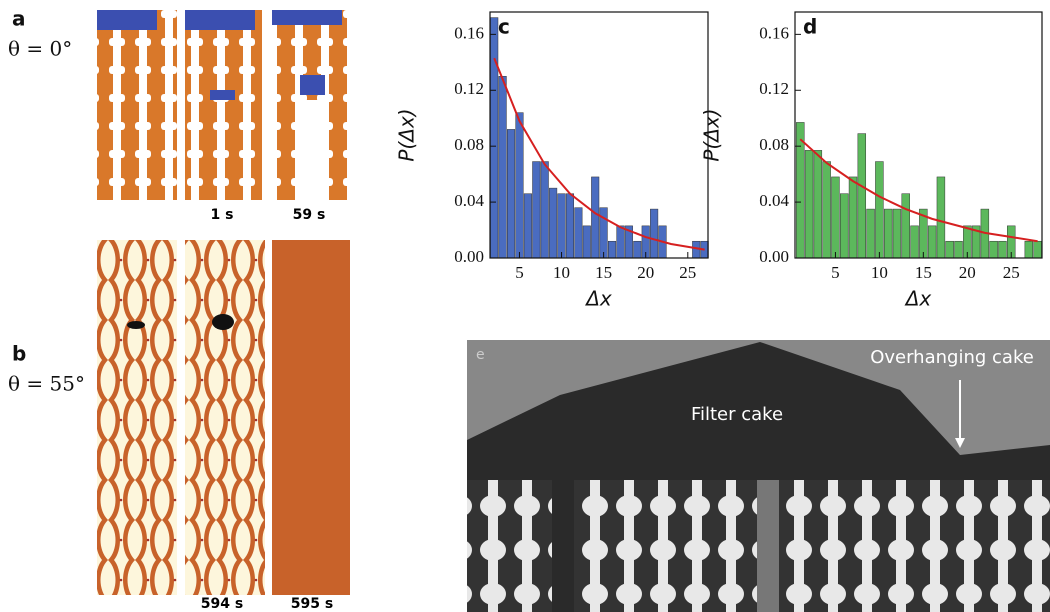 The width and height of the screenshot is (1050, 612). I want to click on time-label: 59 s, so click(309, 215).